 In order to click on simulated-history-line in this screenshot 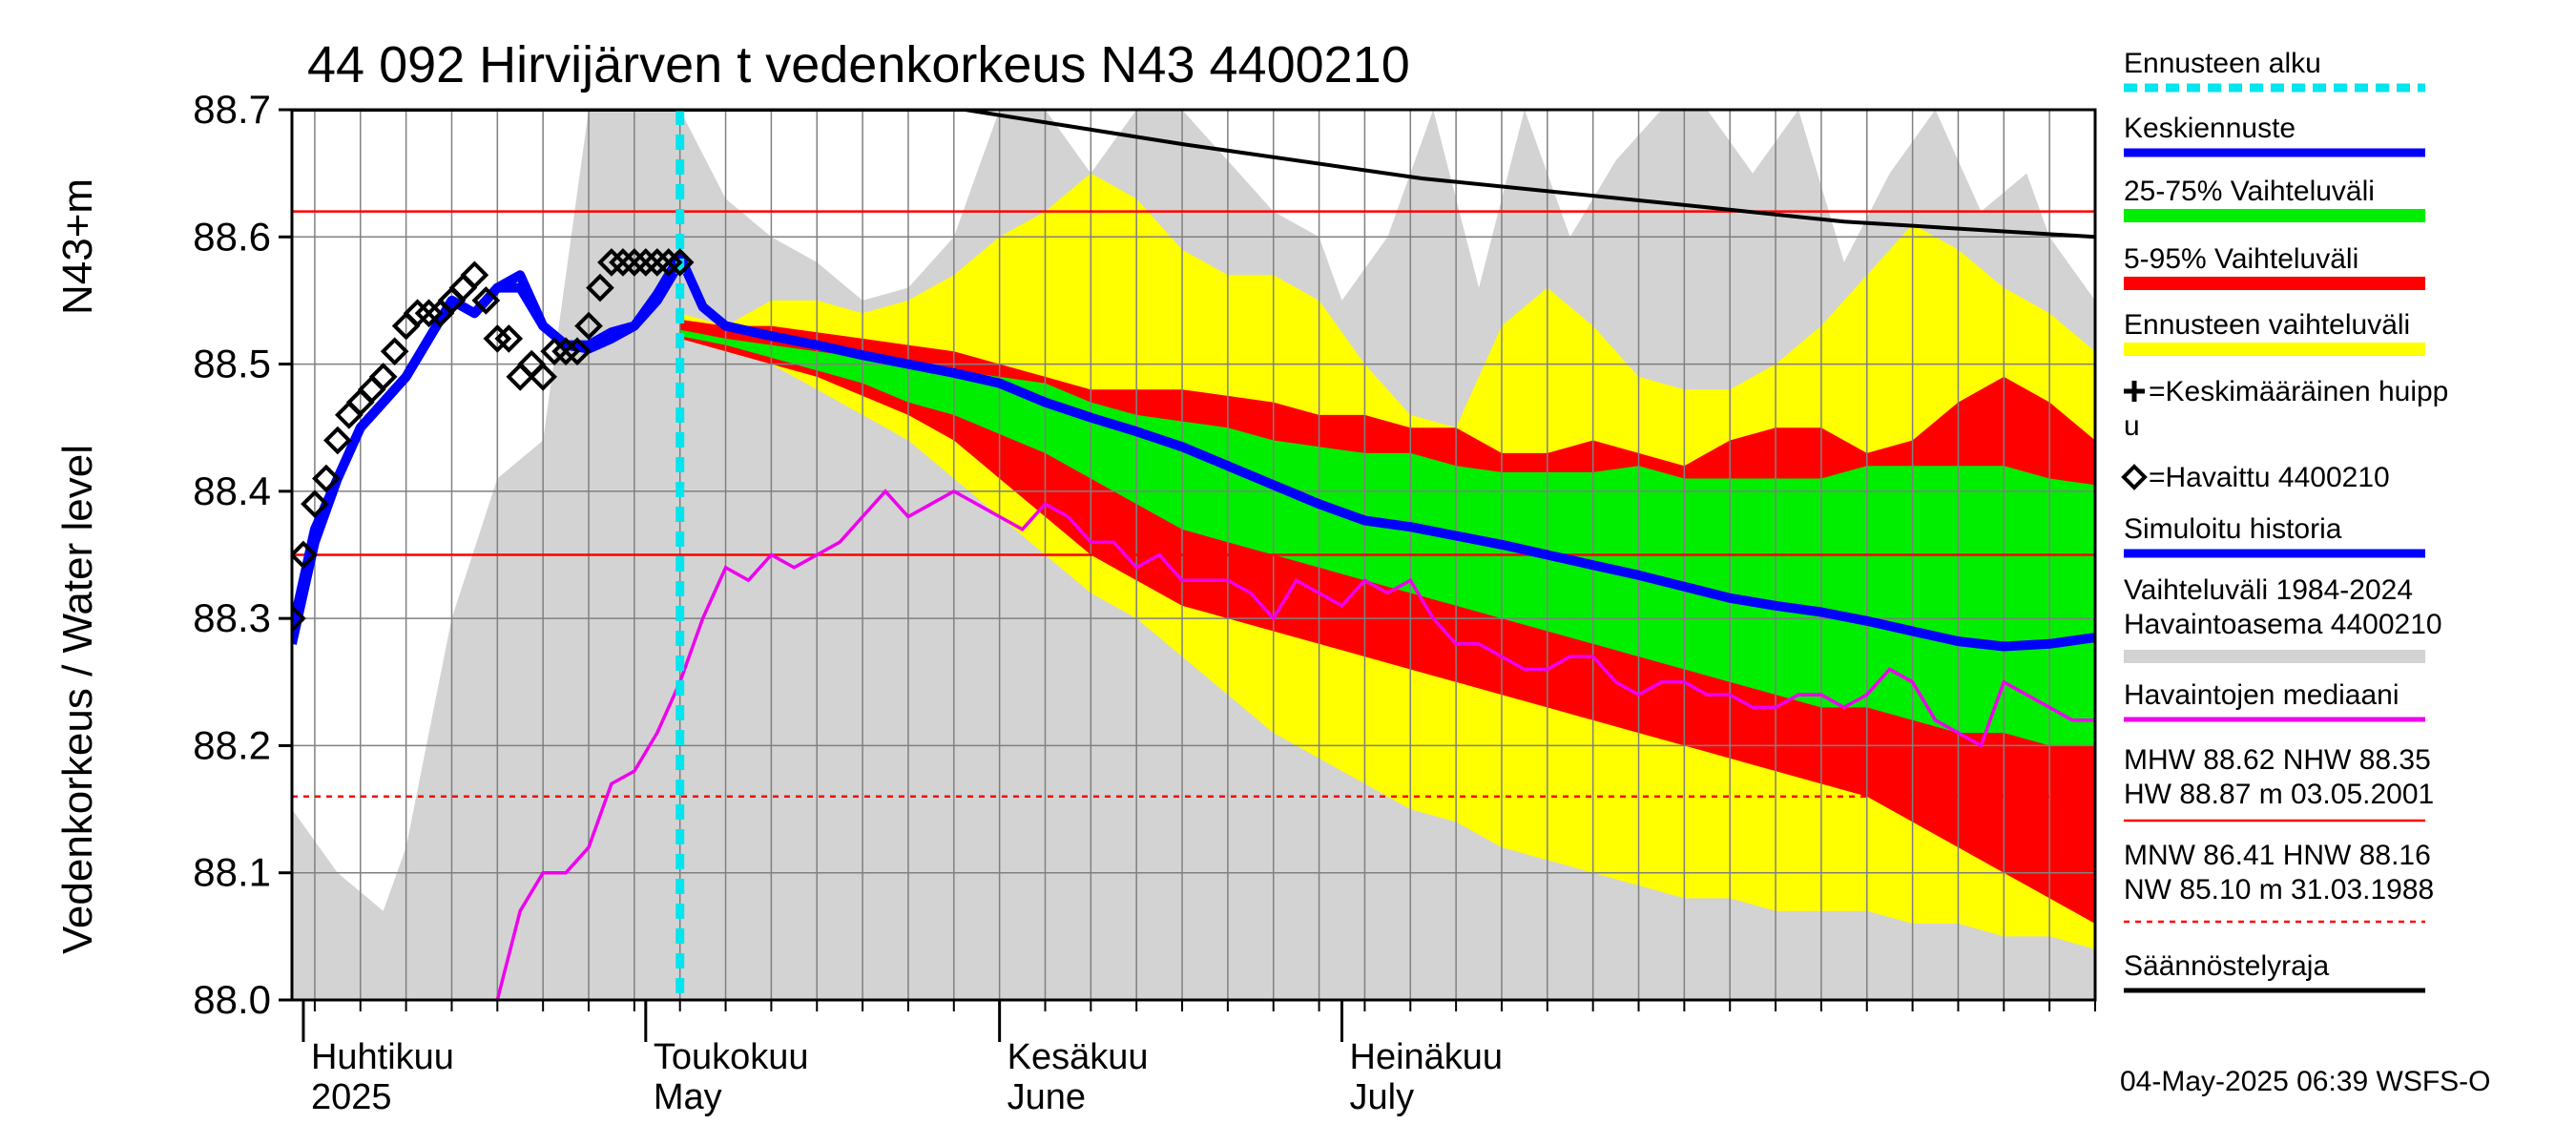, I will do `click(488, 453)`.